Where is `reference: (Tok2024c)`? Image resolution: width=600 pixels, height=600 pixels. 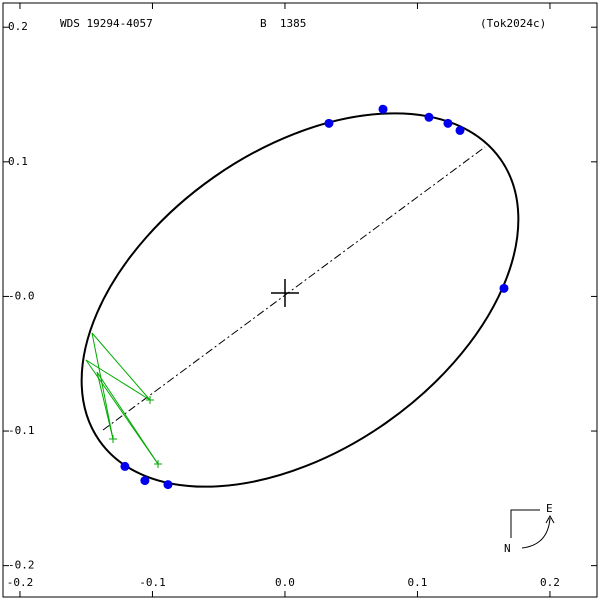
reference: (Tok2024c) is located at coordinates (513, 23).